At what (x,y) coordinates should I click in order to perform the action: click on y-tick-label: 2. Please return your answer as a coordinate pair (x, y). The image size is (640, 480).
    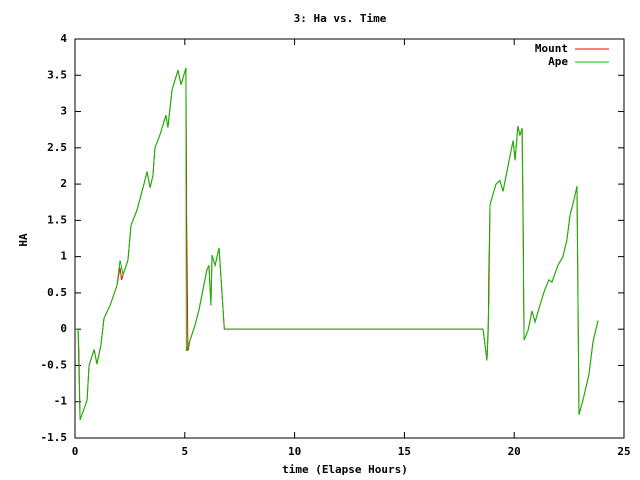
    Looking at the image, I should click on (63, 183).